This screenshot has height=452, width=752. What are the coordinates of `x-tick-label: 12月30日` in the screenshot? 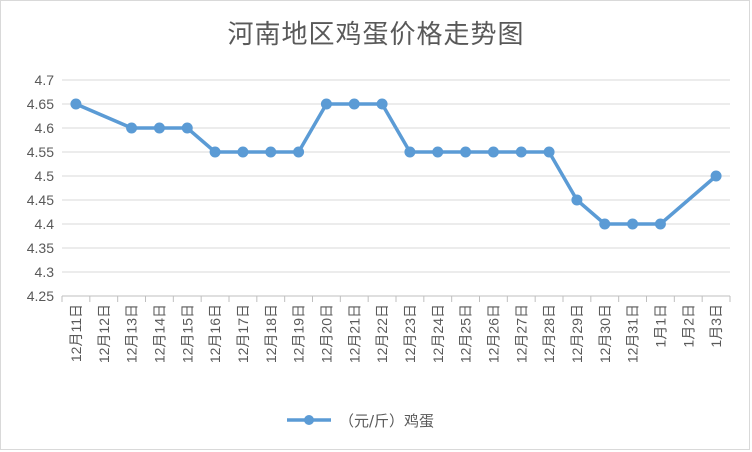 It's located at (605, 333).